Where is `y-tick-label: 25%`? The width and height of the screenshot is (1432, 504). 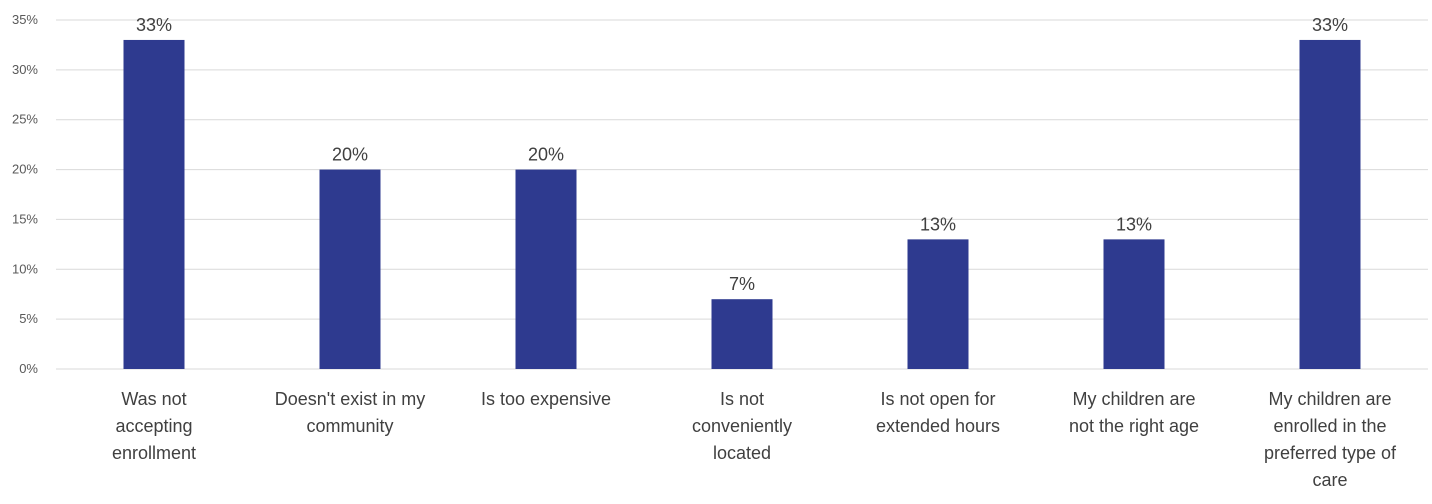 y-tick-label: 25% is located at coordinates (25, 119).